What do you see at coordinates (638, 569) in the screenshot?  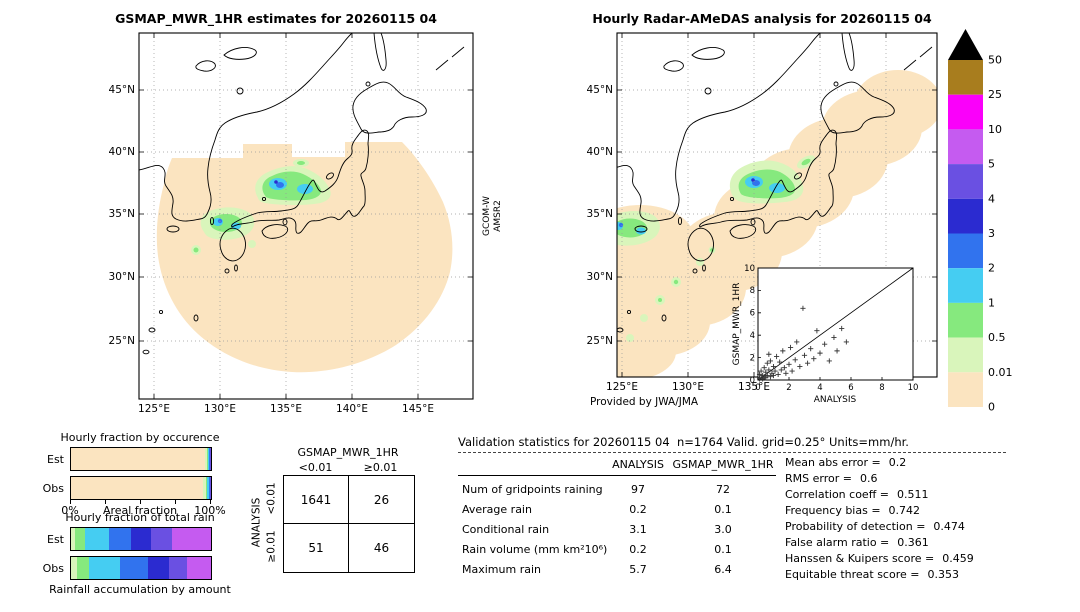 I see `validation-analysis-value: 5.7` at bounding box center [638, 569].